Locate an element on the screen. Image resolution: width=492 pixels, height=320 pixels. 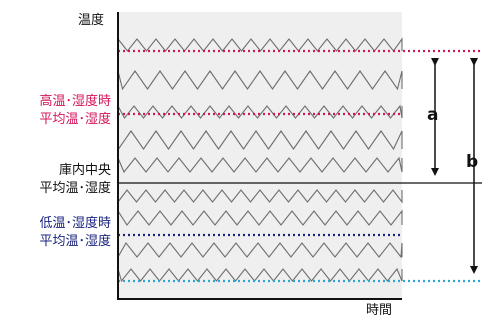
label-b: b is located at coordinates (472, 162).